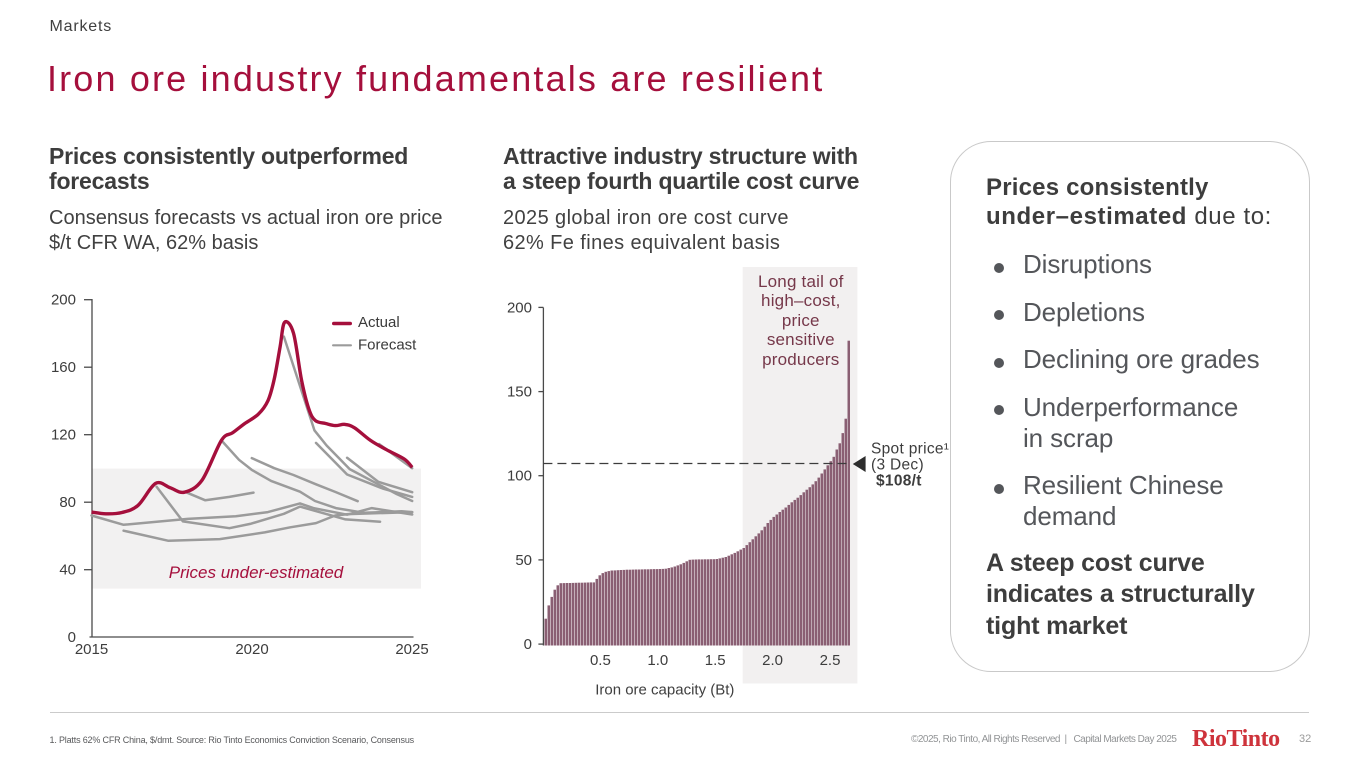 This screenshot has height=768, width=1365. I want to click on svg-text: high–cost,, so click(801, 300).